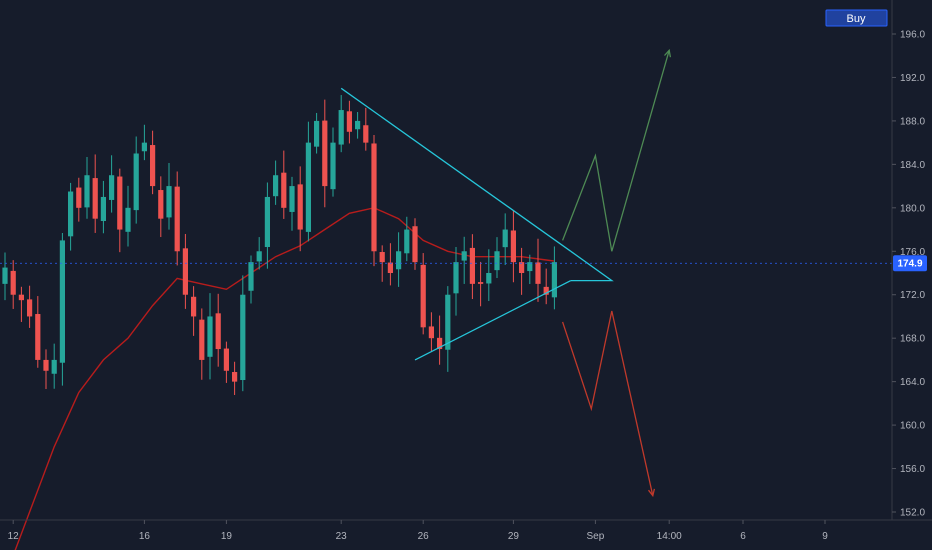 The width and height of the screenshot is (932, 550). I want to click on time-tick-label: 16, so click(145, 536).